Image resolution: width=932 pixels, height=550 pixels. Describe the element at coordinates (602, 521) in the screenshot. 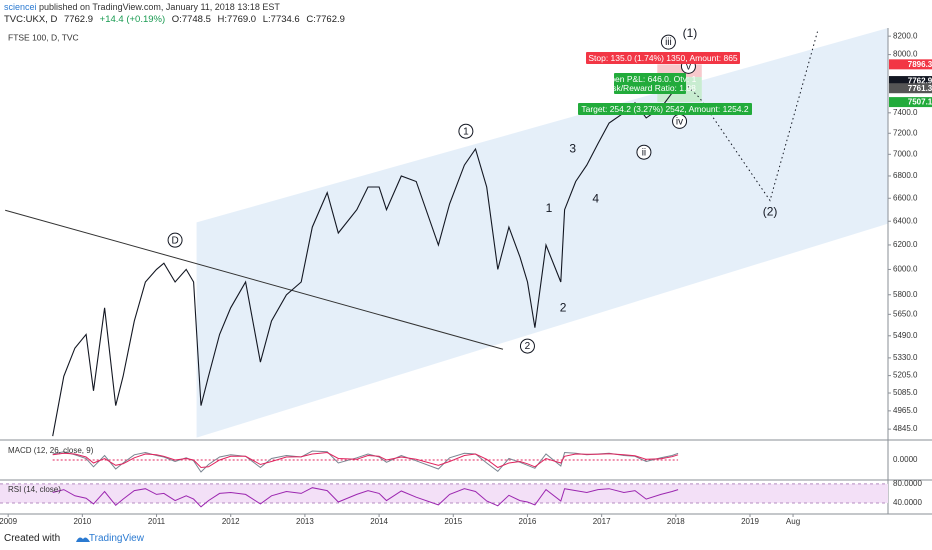

I see `x-tick-label: 2017` at that location.